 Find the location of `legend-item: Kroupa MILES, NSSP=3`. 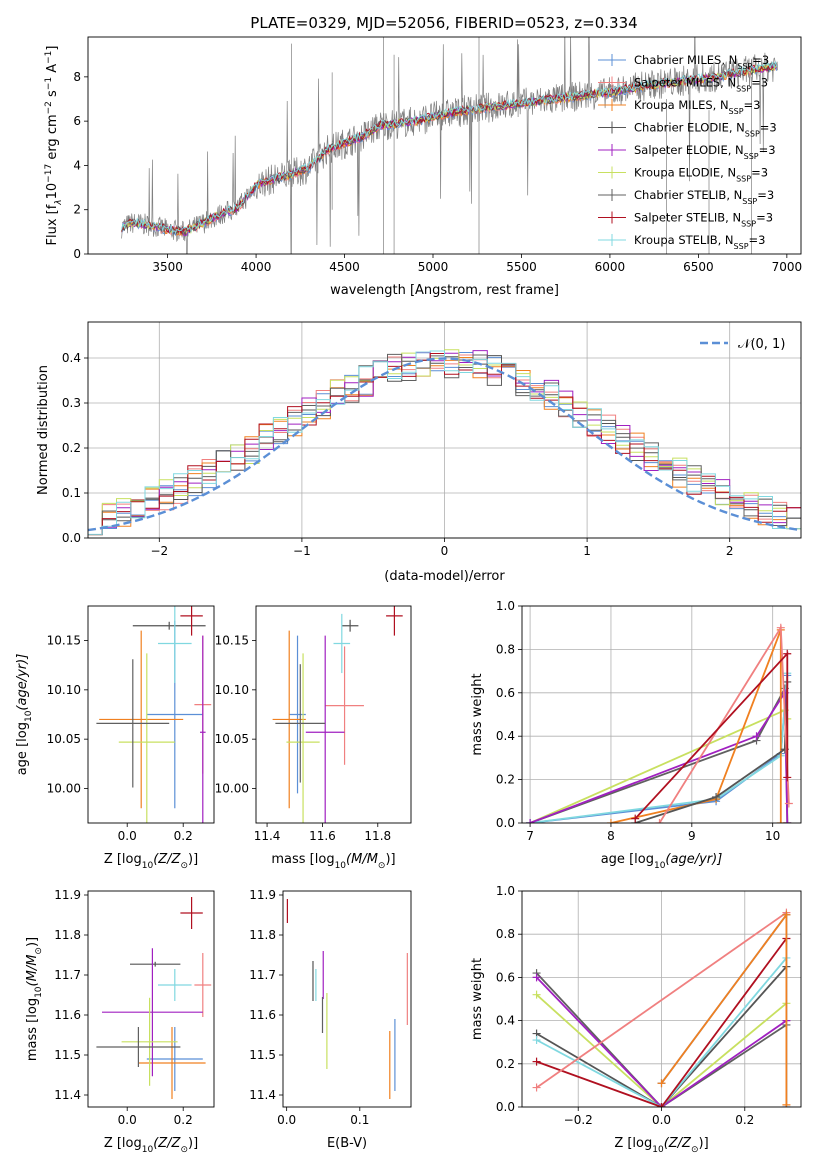

legend-item: Kroupa MILES, NSSP=3 is located at coordinates (679, 107).